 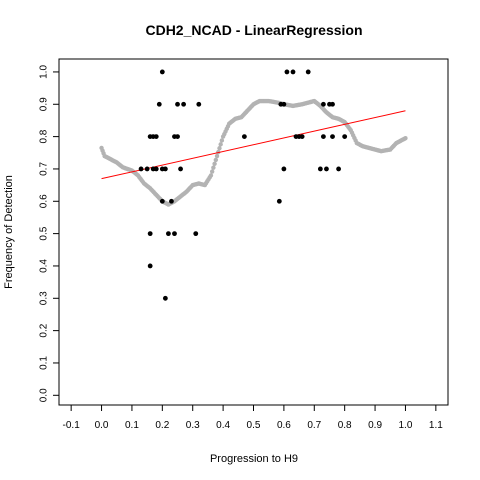 What do you see at coordinates (132, 425) in the screenshot?
I see `x-tick-label: 0.1` at bounding box center [132, 425].